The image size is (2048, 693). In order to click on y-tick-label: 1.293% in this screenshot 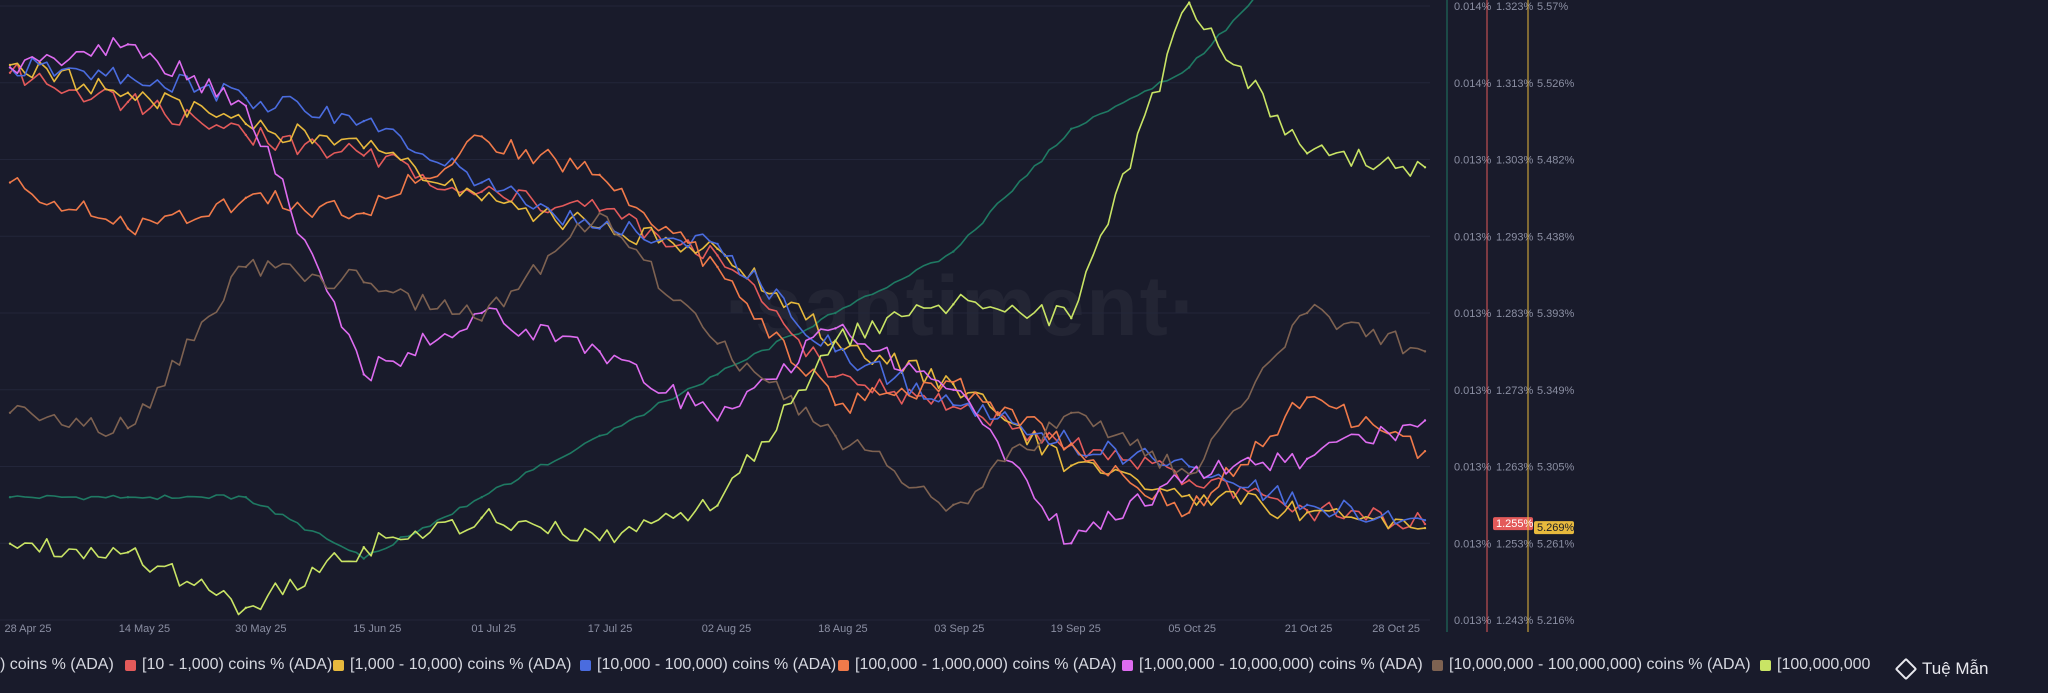, I will do `click(1515, 237)`.